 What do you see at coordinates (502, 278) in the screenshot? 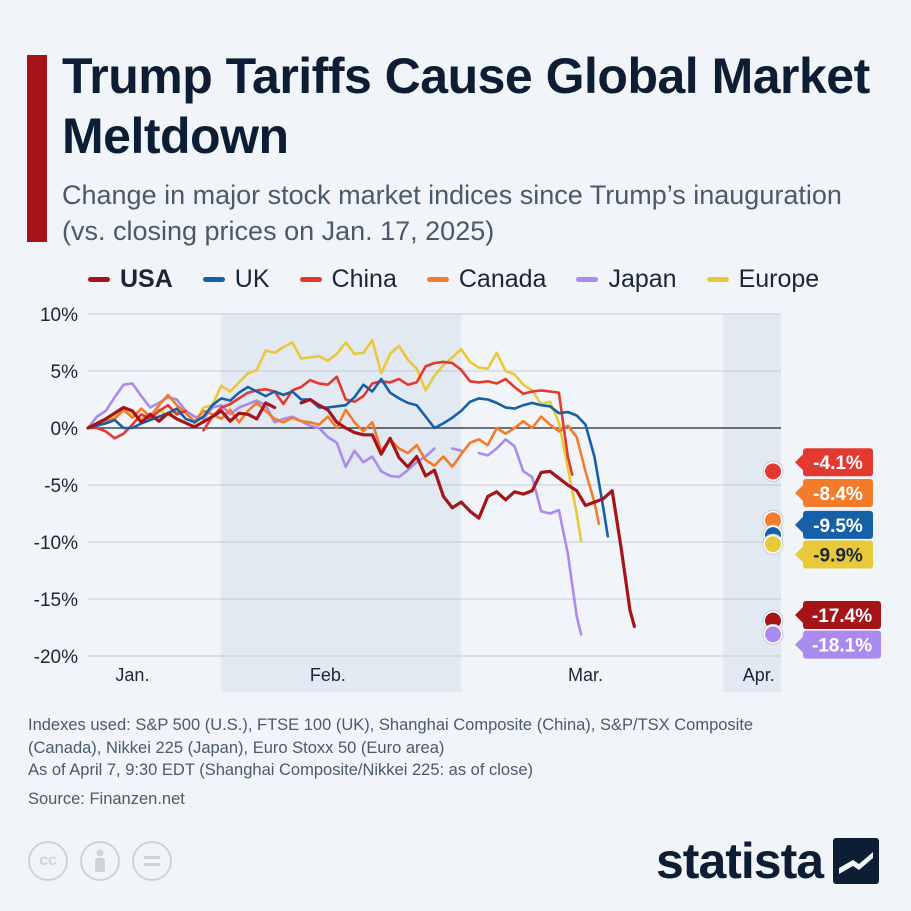
I see `legend-label: Canada` at bounding box center [502, 278].